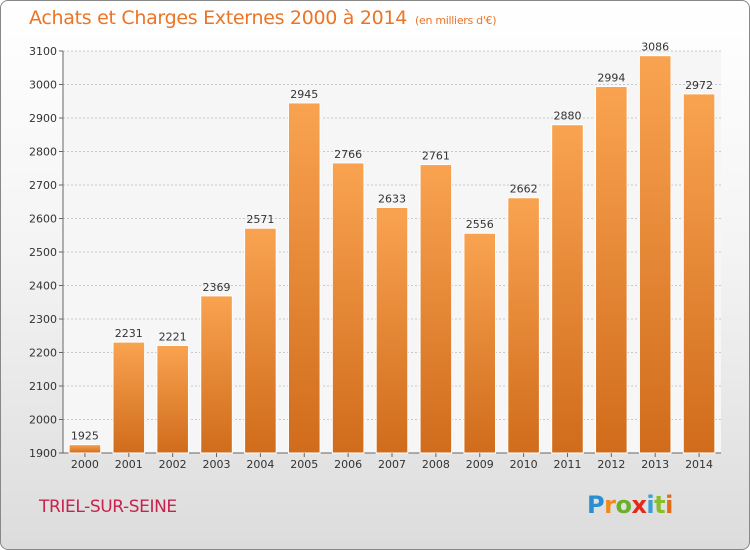  I want to click on chart-subtitle: (en milliers d'€), so click(456, 20).